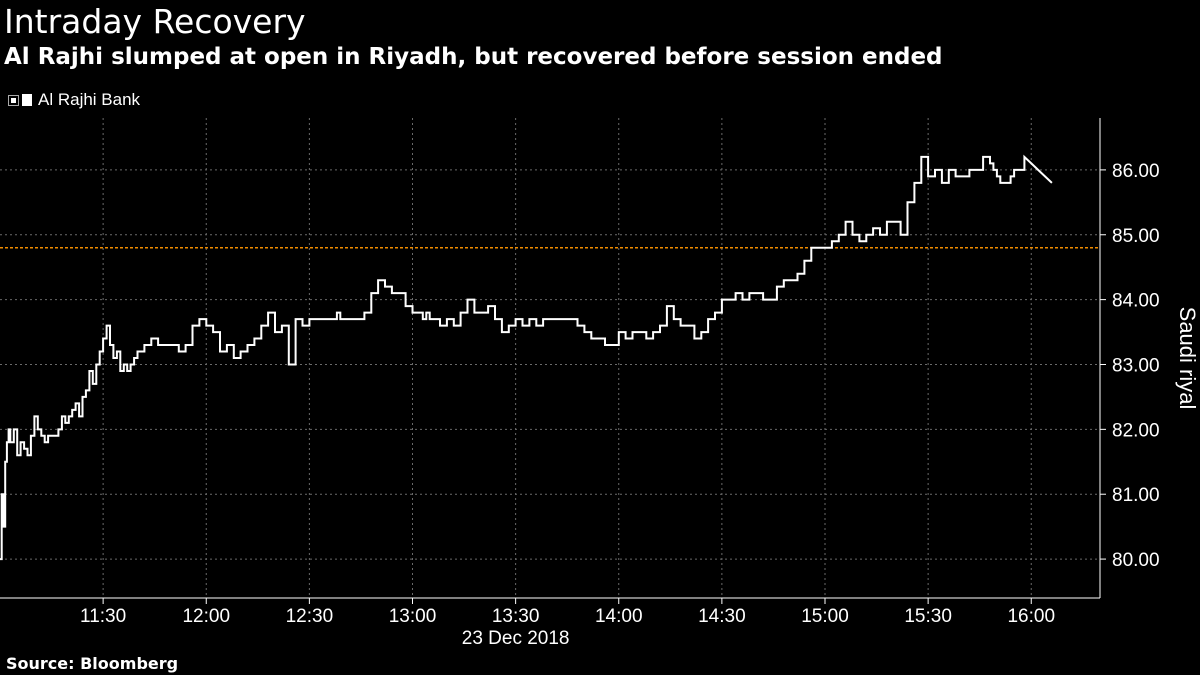  I want to click on y-axis-ticks: 80.00 81.00 82.00 83.00 84.00 85.00 86.00, so click(1130, 366).